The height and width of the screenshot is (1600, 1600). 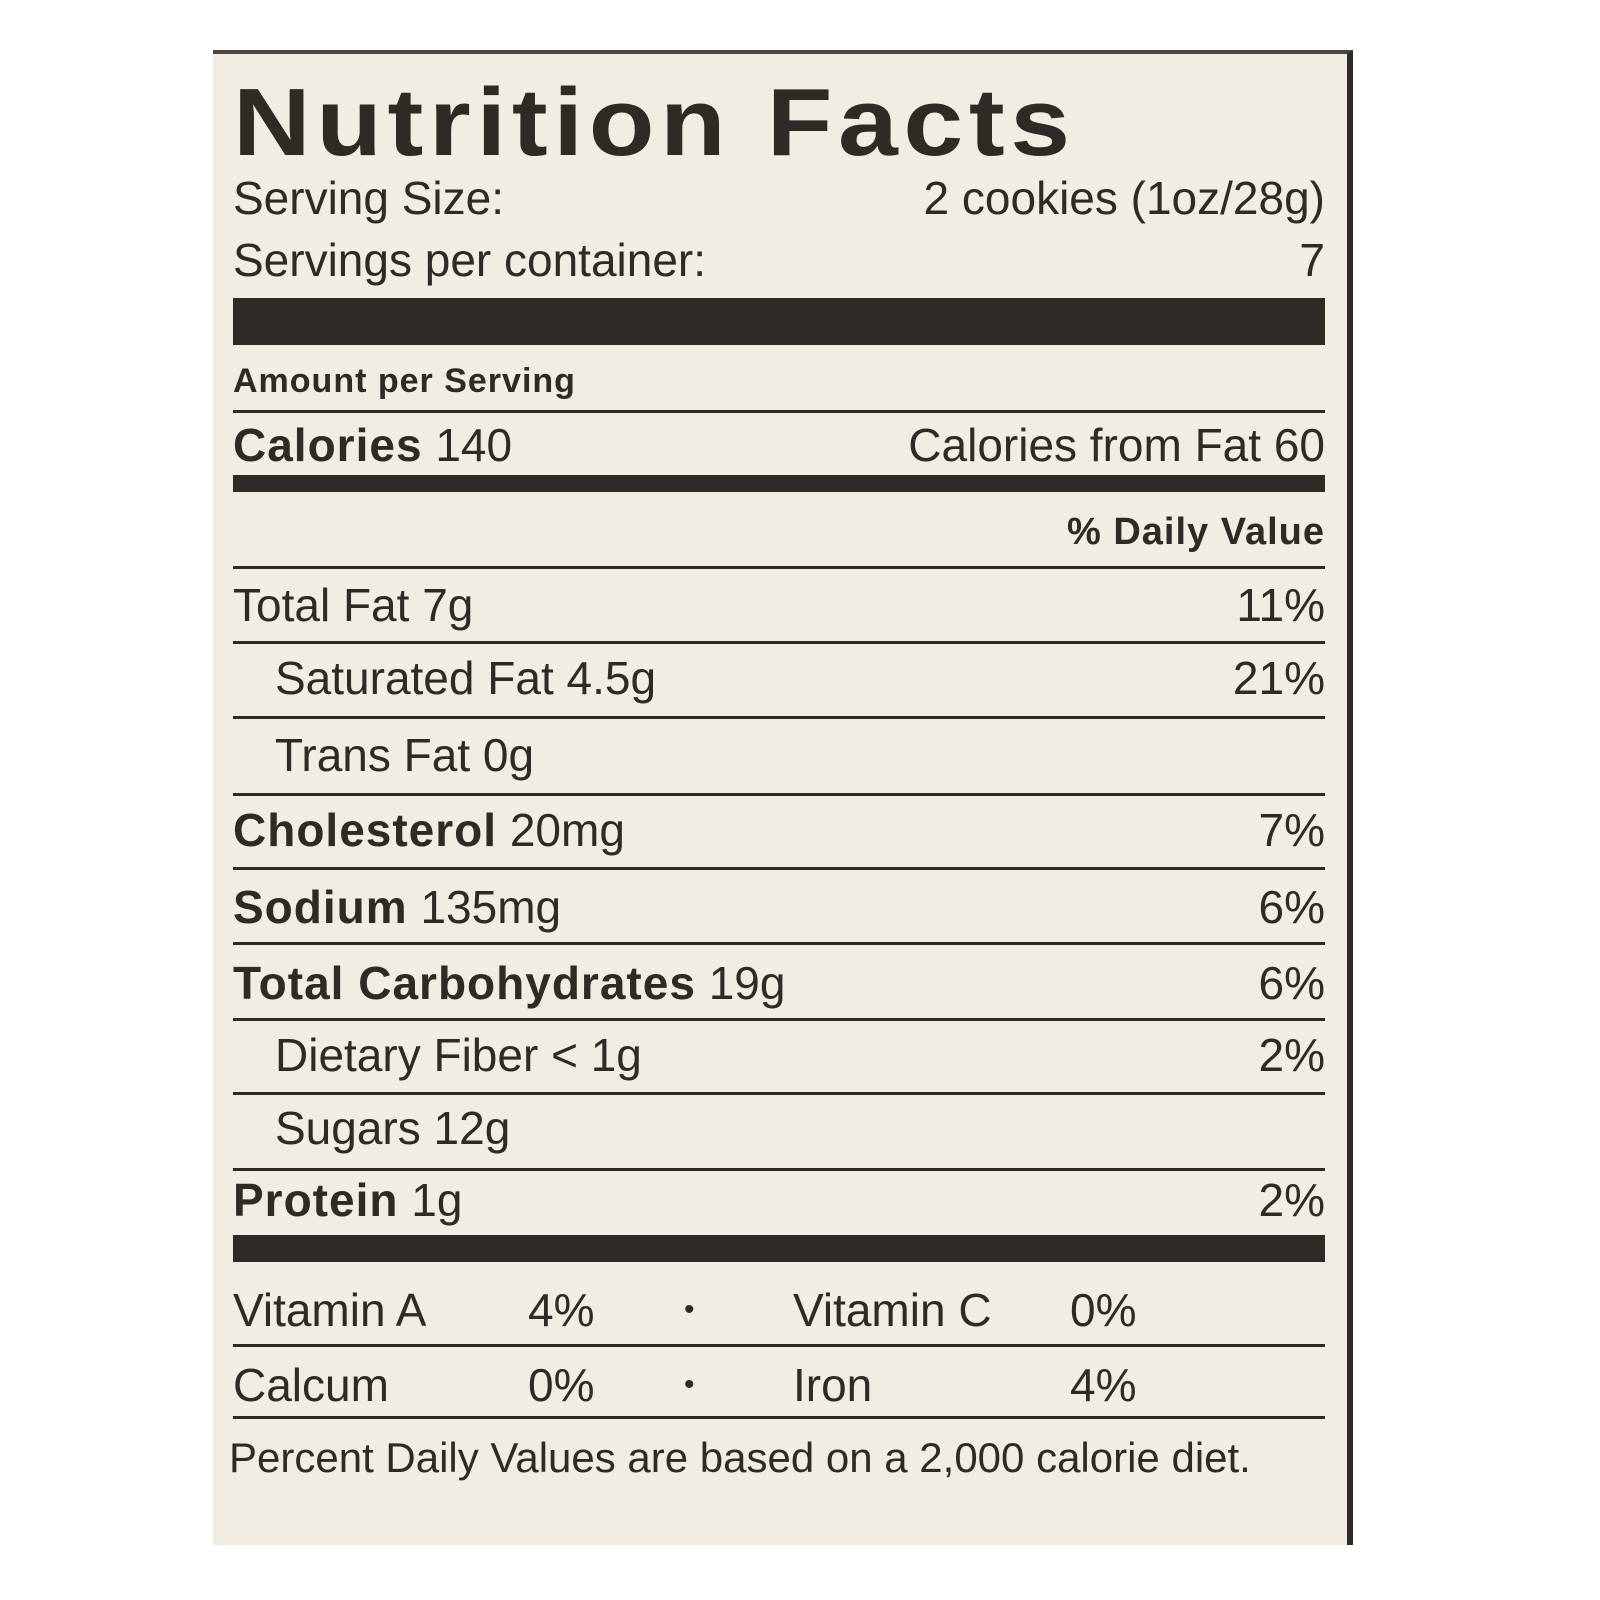 I want to click on serving-size-label: Serving Size:, so click(x=369, y=198).